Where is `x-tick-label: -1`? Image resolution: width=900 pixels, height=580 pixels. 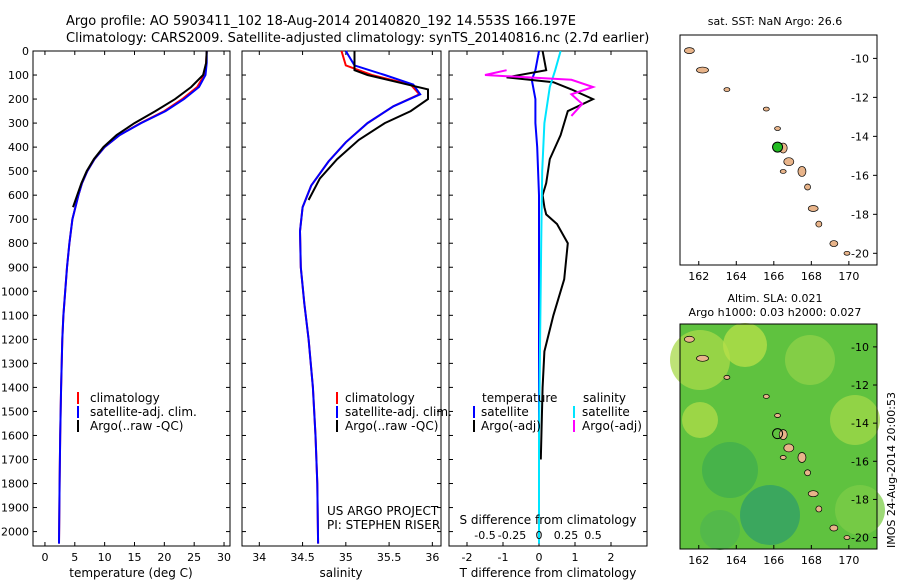
x-tick-label: -1 is located at coordinates (503, 557).